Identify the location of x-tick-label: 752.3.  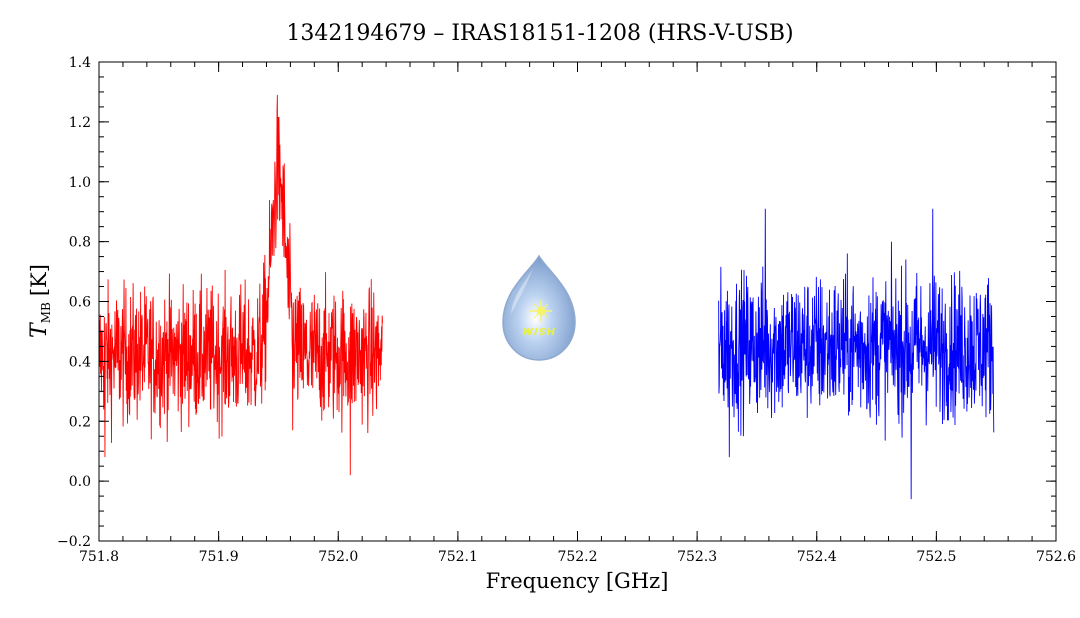
(697, 557).